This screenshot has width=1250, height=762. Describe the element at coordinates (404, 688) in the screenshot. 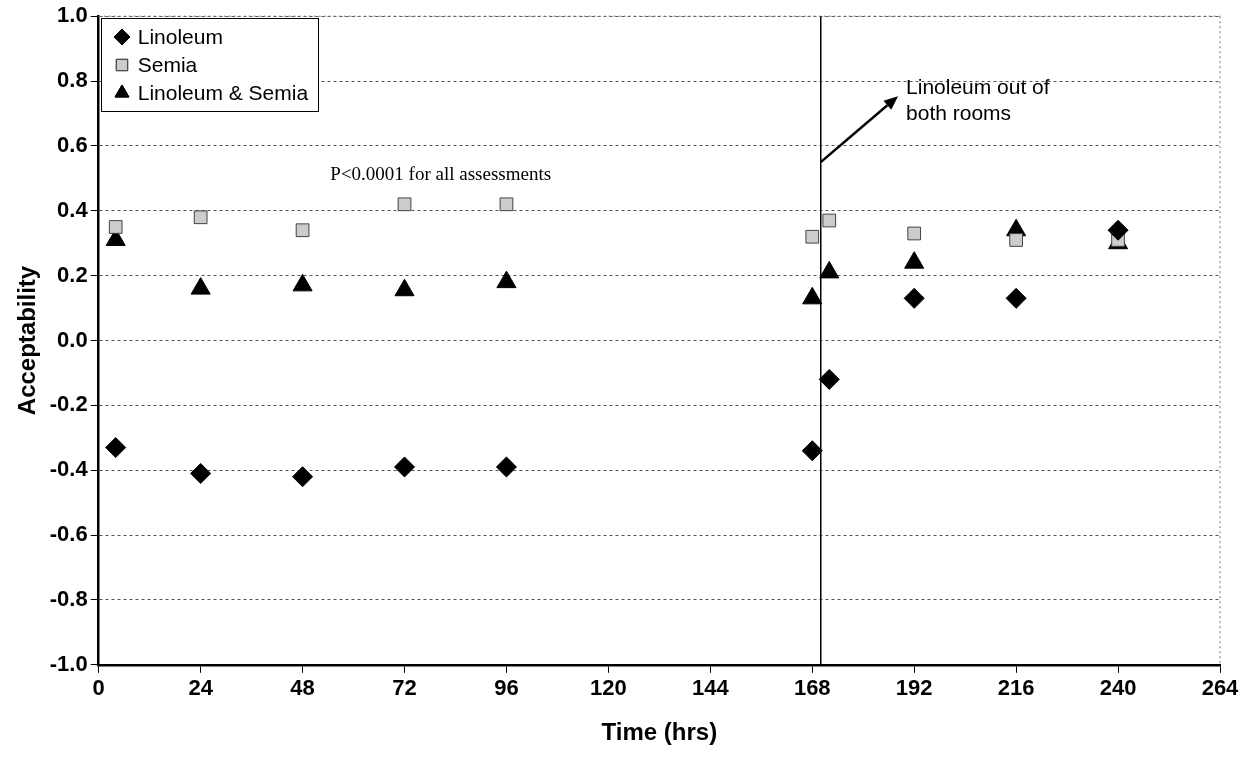

I see `x-tick-label: 72` at that location.